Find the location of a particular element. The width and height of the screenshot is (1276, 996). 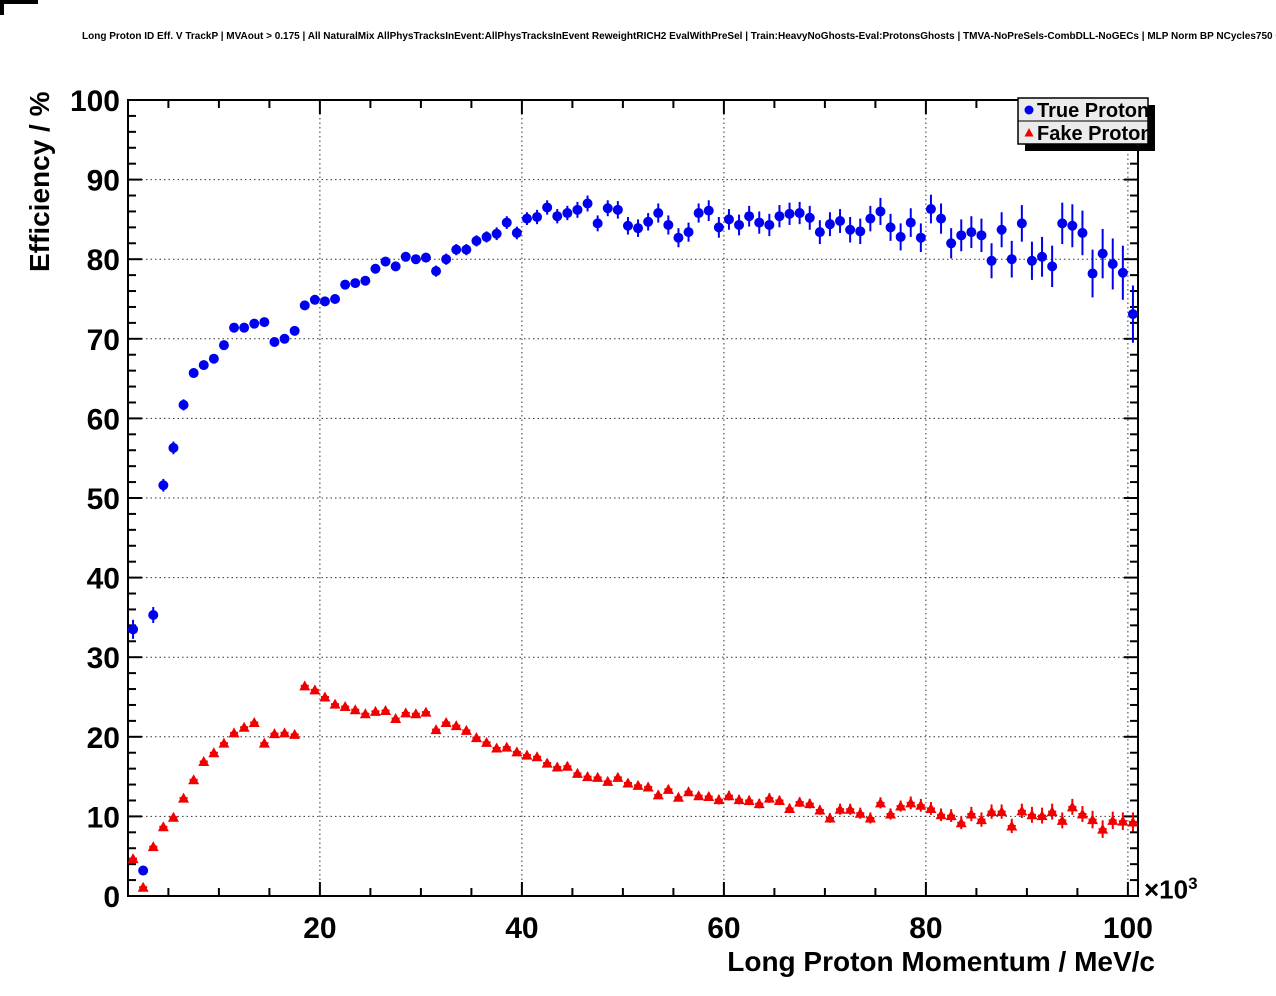

legend-label: Fake Proton is located at coordinates (1095, 134).